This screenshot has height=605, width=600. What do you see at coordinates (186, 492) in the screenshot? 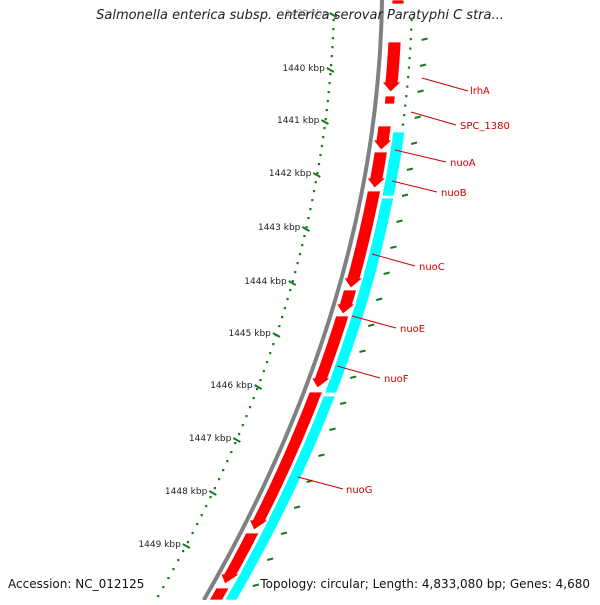
I see `ruler-label: 1448 kbp` at bounding box center [186, 492].